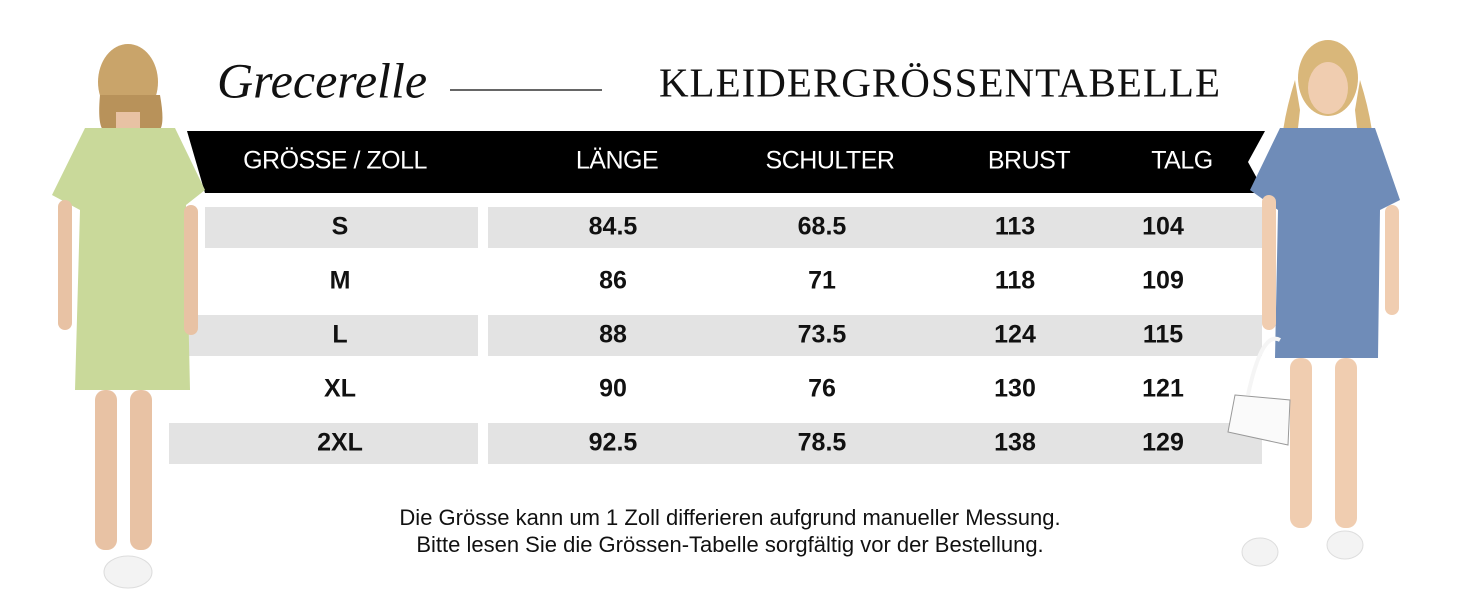  Describe the element at coordinates (1163, 389) in the screenshot. I see `cell: 121` at that location.